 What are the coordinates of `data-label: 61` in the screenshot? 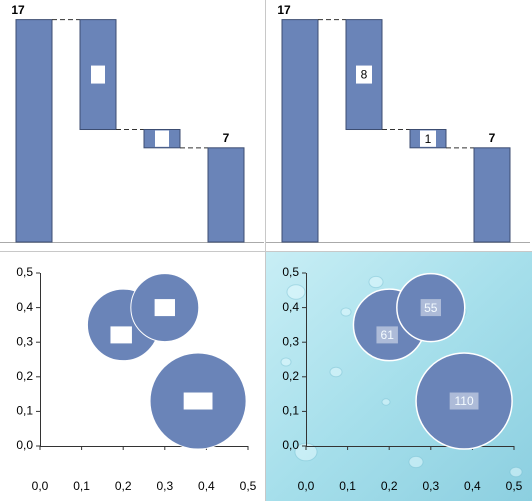 It's located at (388, 335).